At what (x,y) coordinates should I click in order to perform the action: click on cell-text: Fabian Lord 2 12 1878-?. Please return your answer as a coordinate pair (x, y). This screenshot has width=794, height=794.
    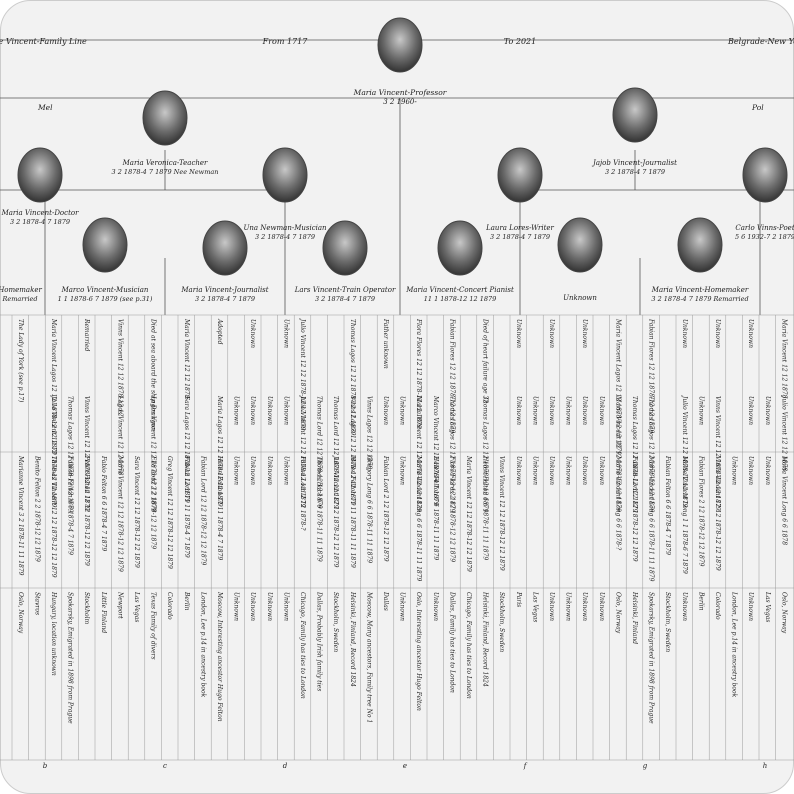
    Looking at the image, I should click on (302, 493).